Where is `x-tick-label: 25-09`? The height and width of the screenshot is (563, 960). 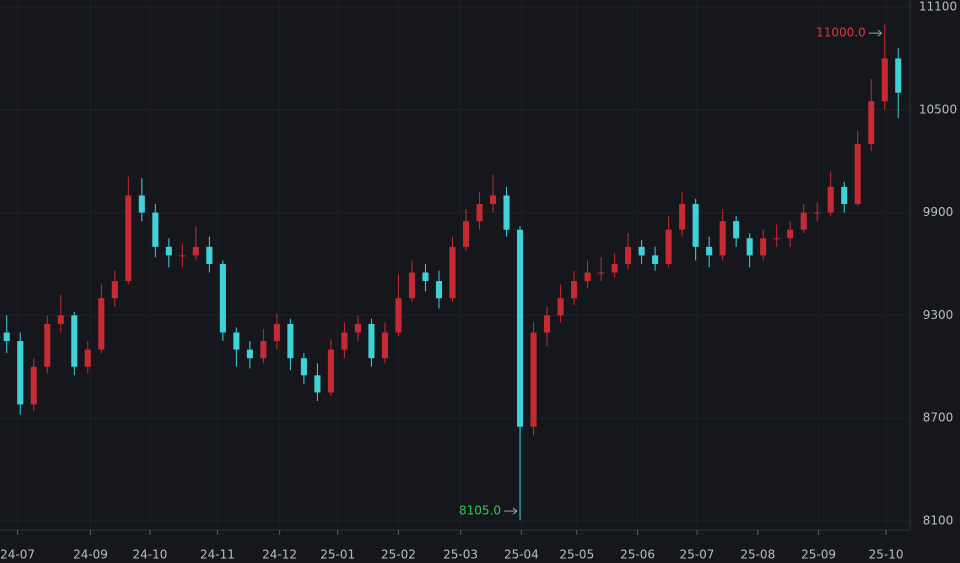 x-tick-label: 25-09 is located at coordinates (818, 555).